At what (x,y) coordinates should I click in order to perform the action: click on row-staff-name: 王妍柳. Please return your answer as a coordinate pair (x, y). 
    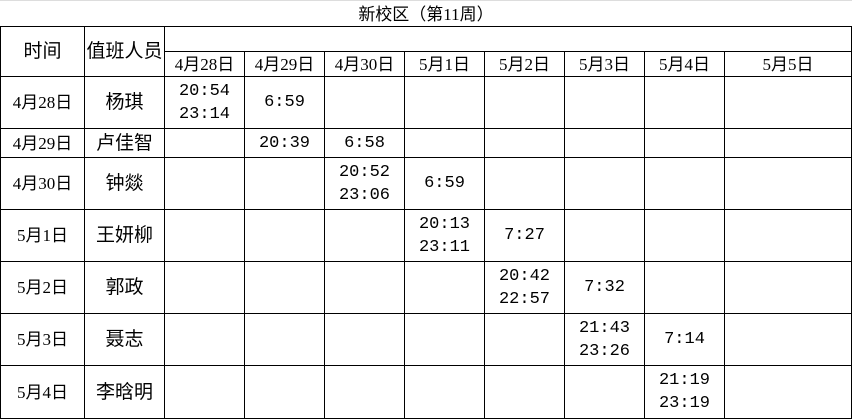
    Looking at the image, I should click on (124, 235).